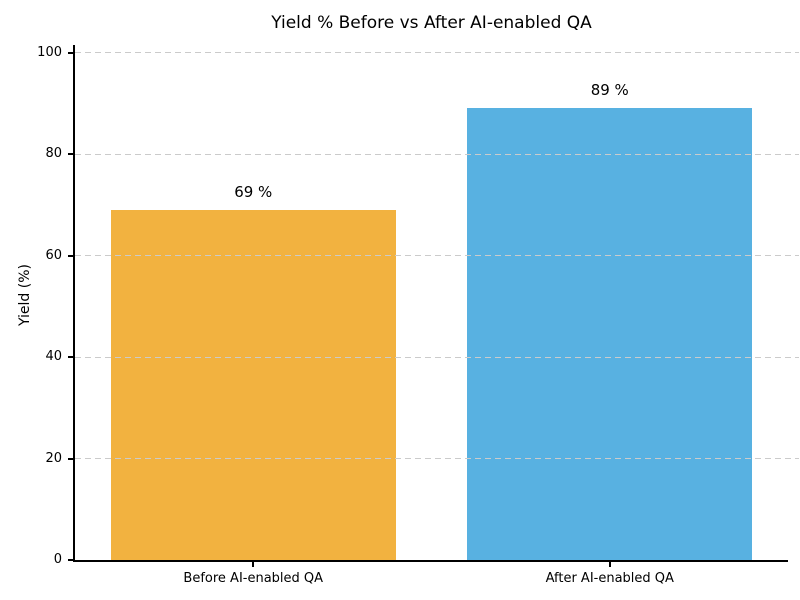 Image resolution: width=800 pixels, height=600 pixels. Describe the element at coordinates (431, 23) in the screenshot. I see `chart-title: Yield % Before vs After AI-enabled QA` at that location.